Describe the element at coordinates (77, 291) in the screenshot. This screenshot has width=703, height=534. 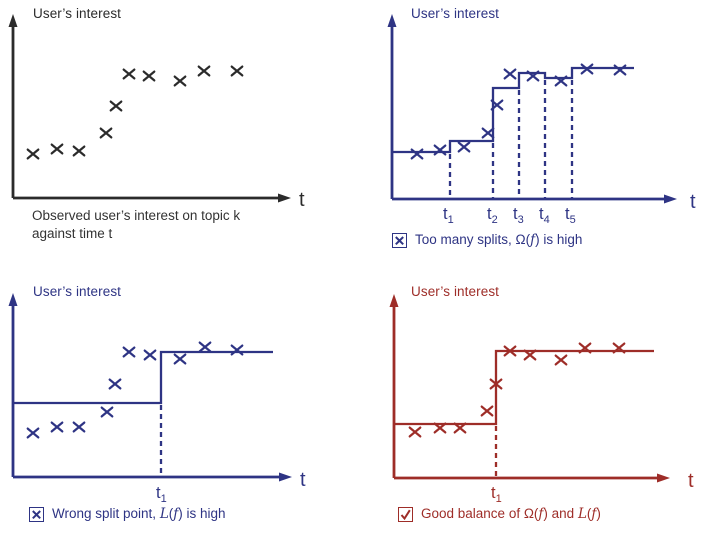
I see `panel-title-wrong-split: User’s interest` at that location.